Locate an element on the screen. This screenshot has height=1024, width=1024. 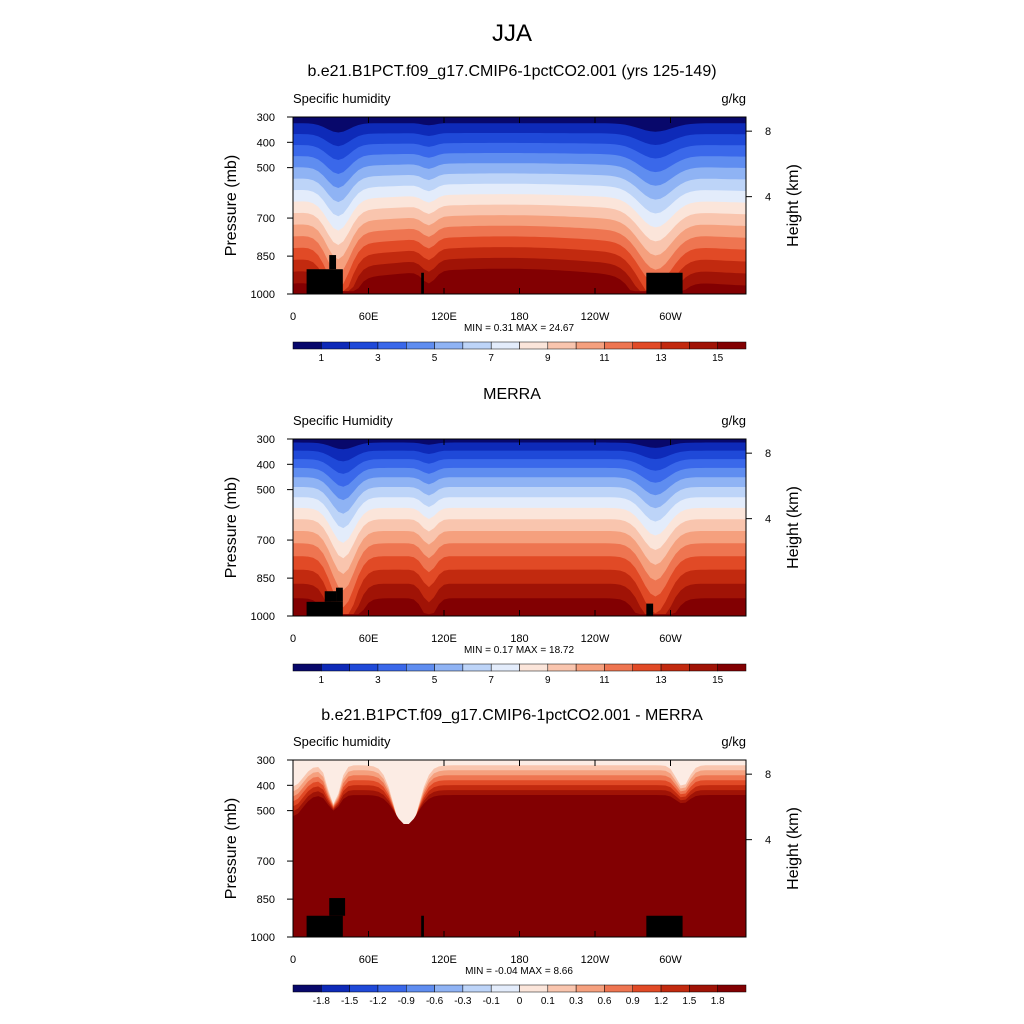
colorbar-label: 1.8 is located at coordinates (718, 1001).